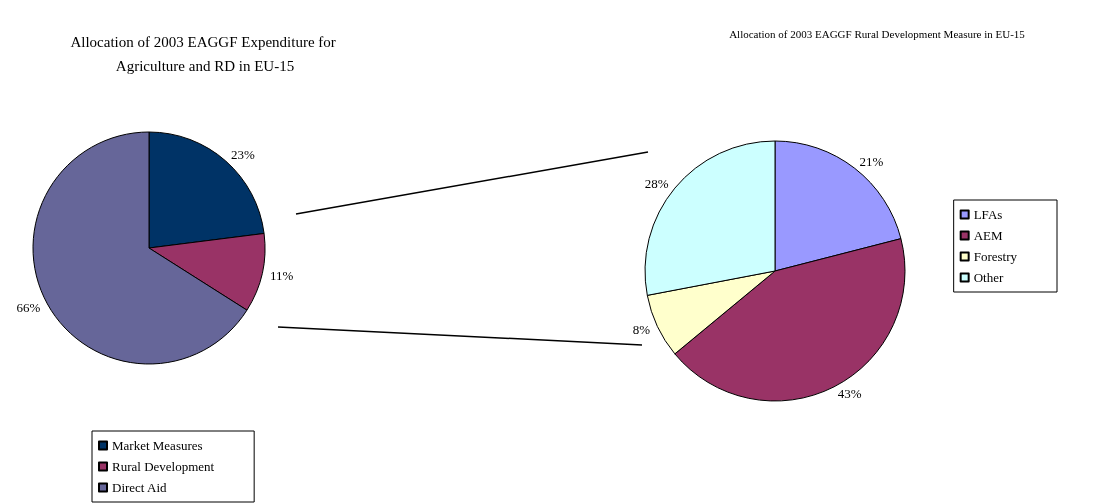 The height and width of the screenshot is (504, 1093). What do you see at coordinates (282, 275) in the screenshot?
I see `data-label: 11%` at bounding box center [282, 275].